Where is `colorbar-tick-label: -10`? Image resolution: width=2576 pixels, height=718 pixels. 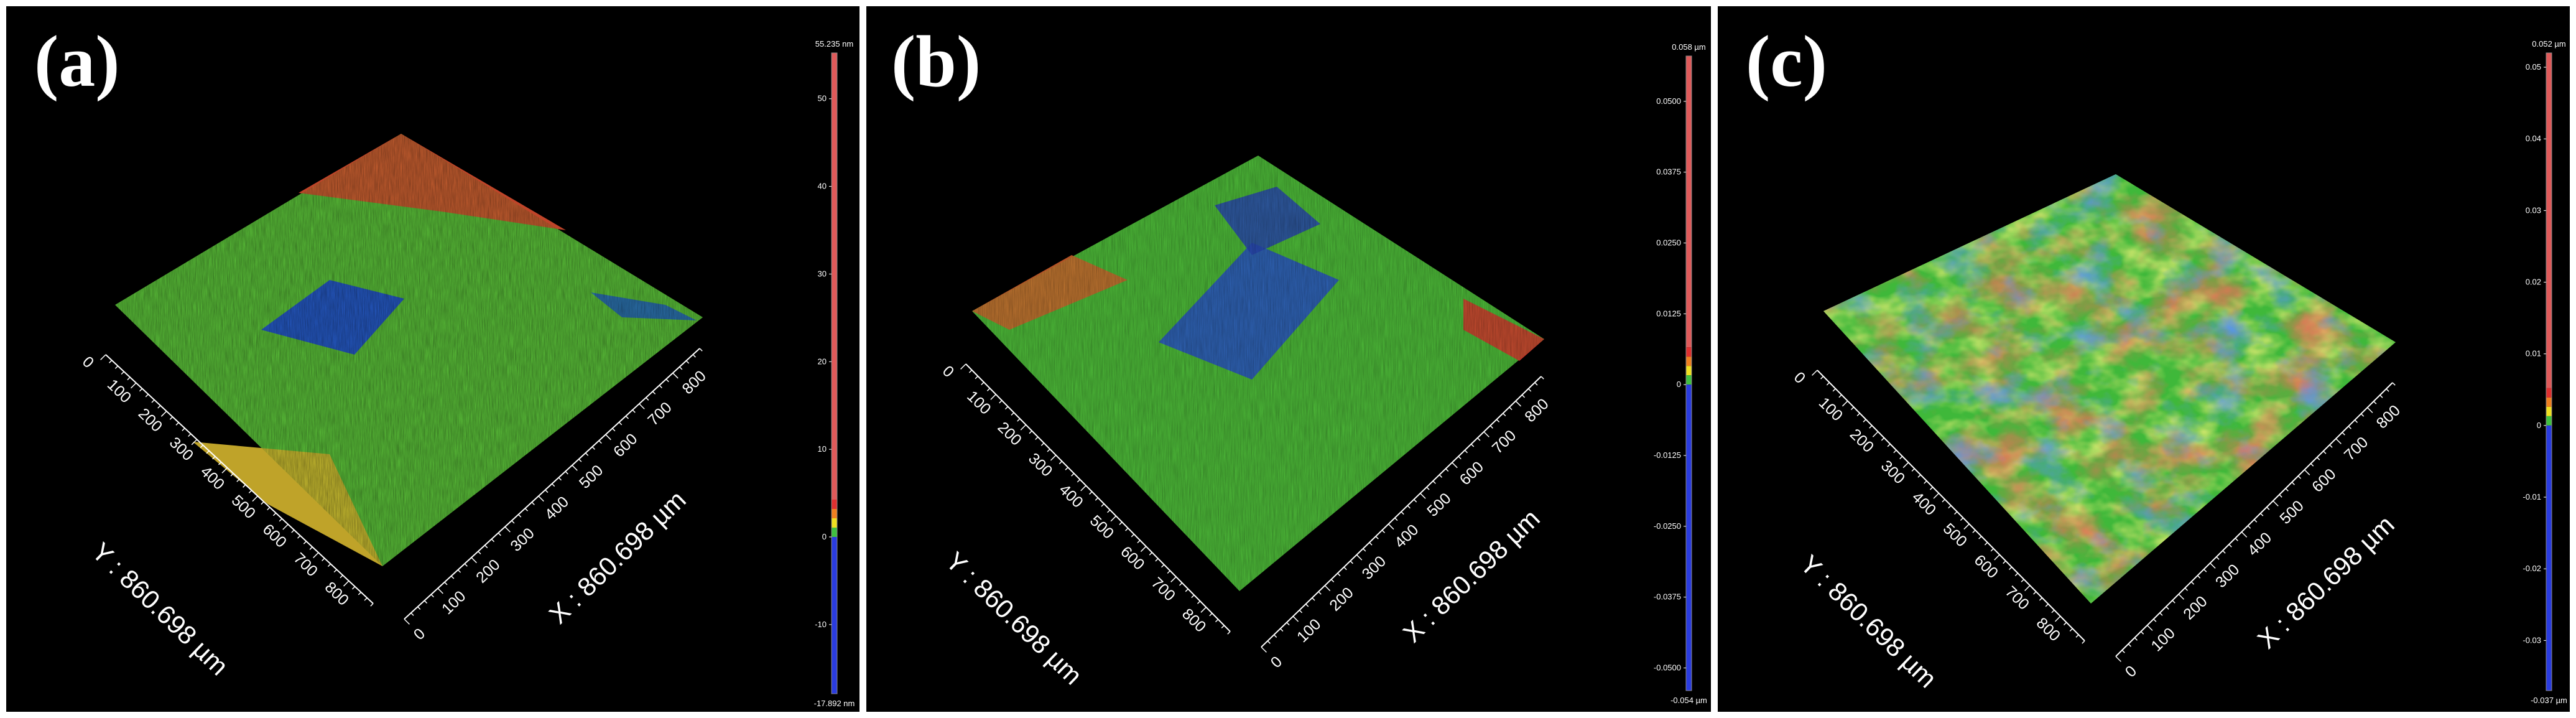 colorbar-tick-label: -10 is located at coordinates (821, 624).